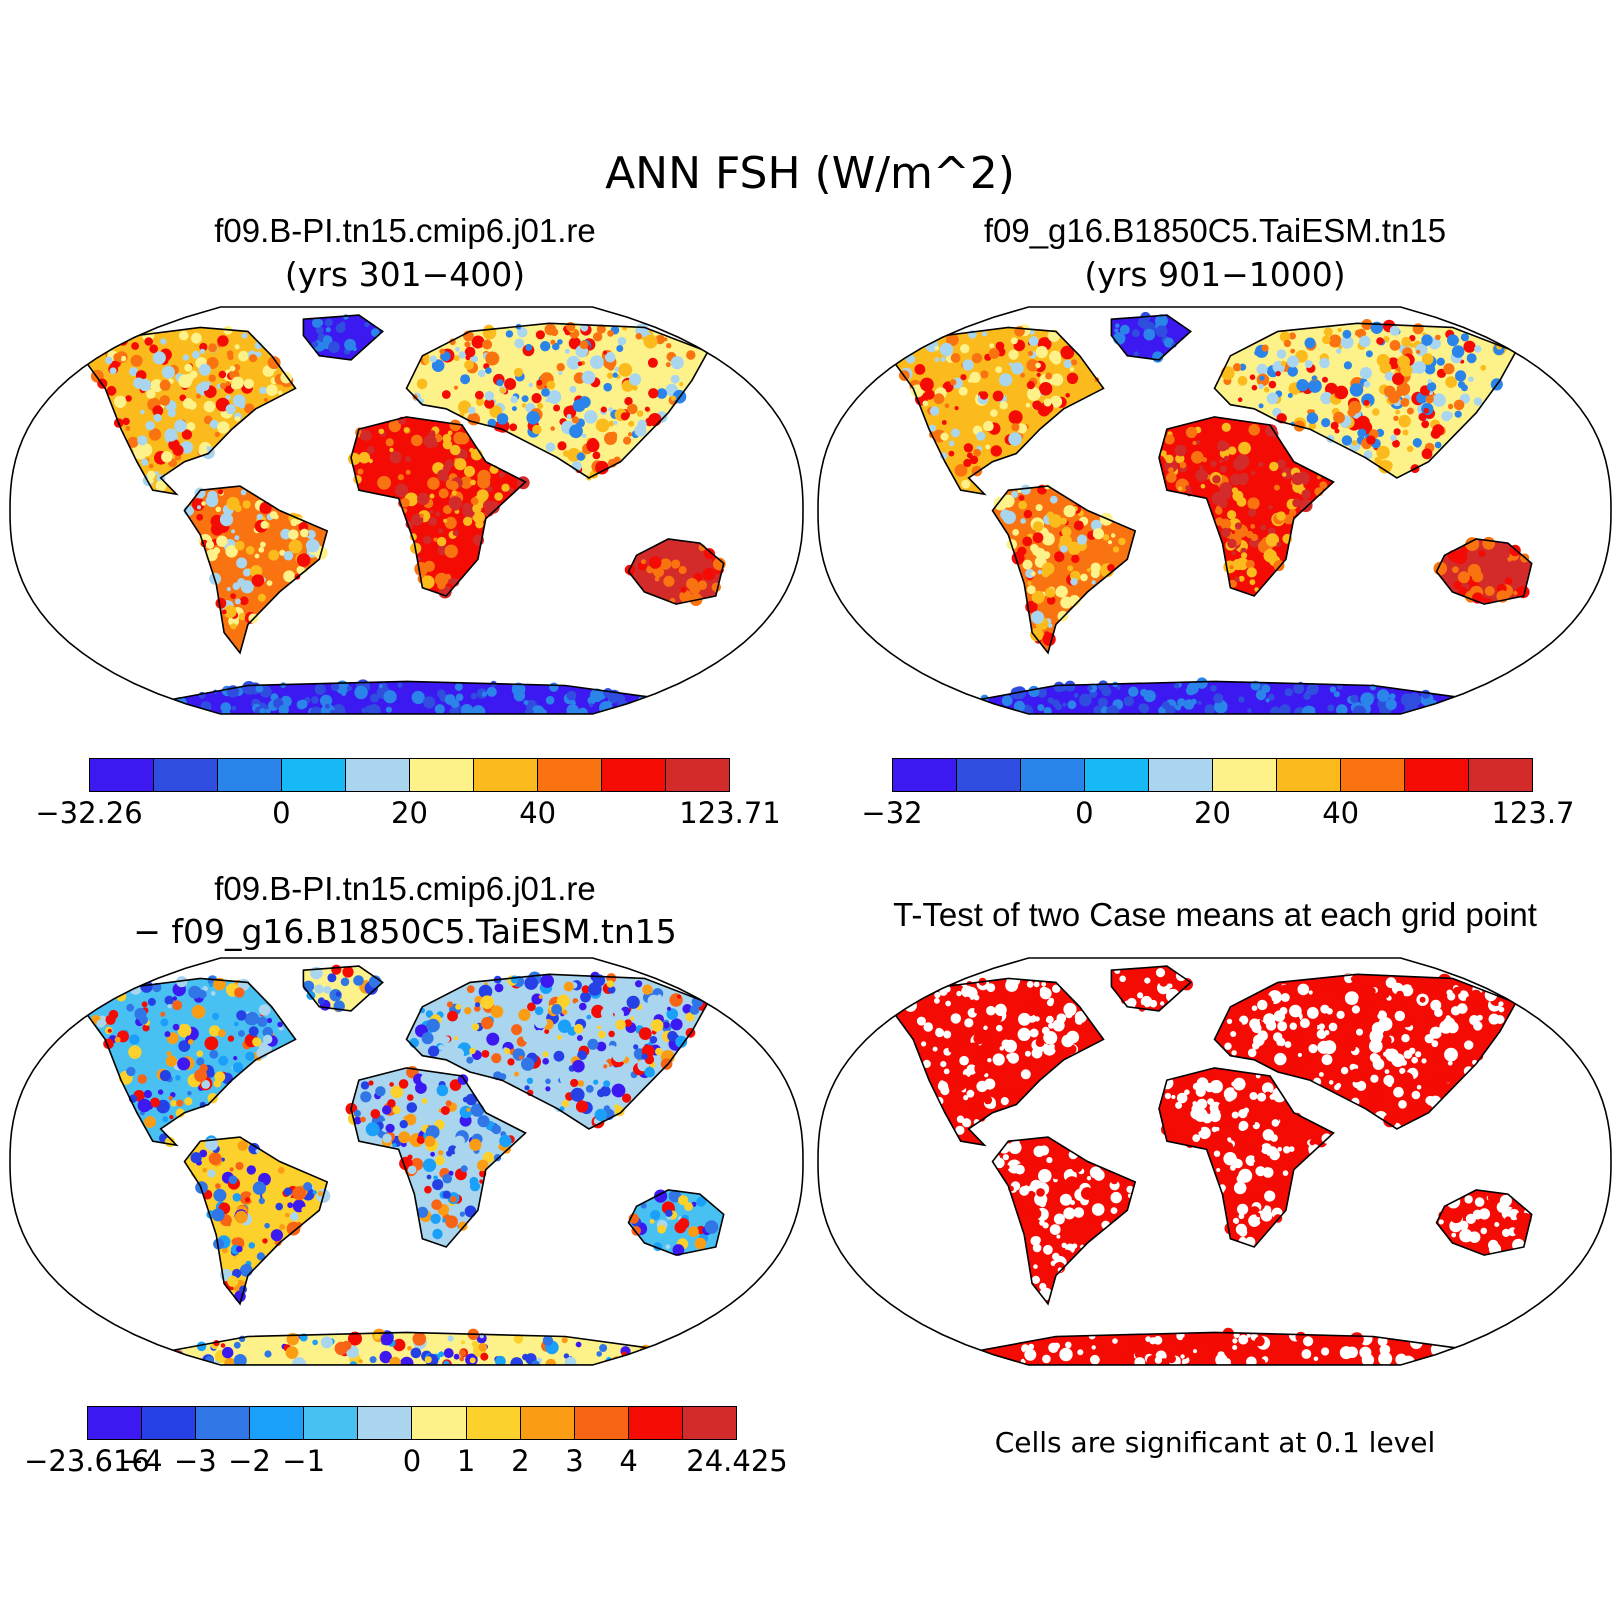 The width and height of the screenshot is (1620, 1620). Describe the element at coordinates (574, 1461) in the screenshot. I see `colorbar-label: 3` at that location.